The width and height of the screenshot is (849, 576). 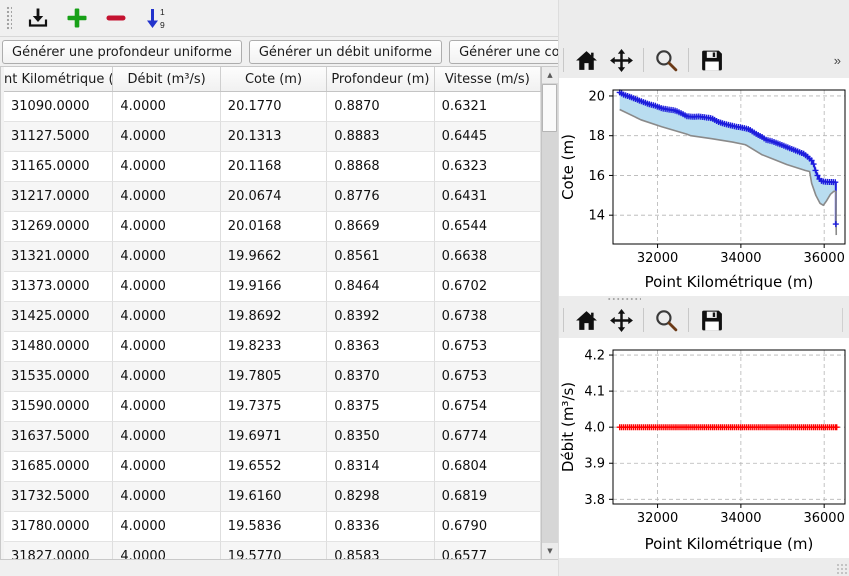 I want to click on home-button, so click(x=586, y=320).